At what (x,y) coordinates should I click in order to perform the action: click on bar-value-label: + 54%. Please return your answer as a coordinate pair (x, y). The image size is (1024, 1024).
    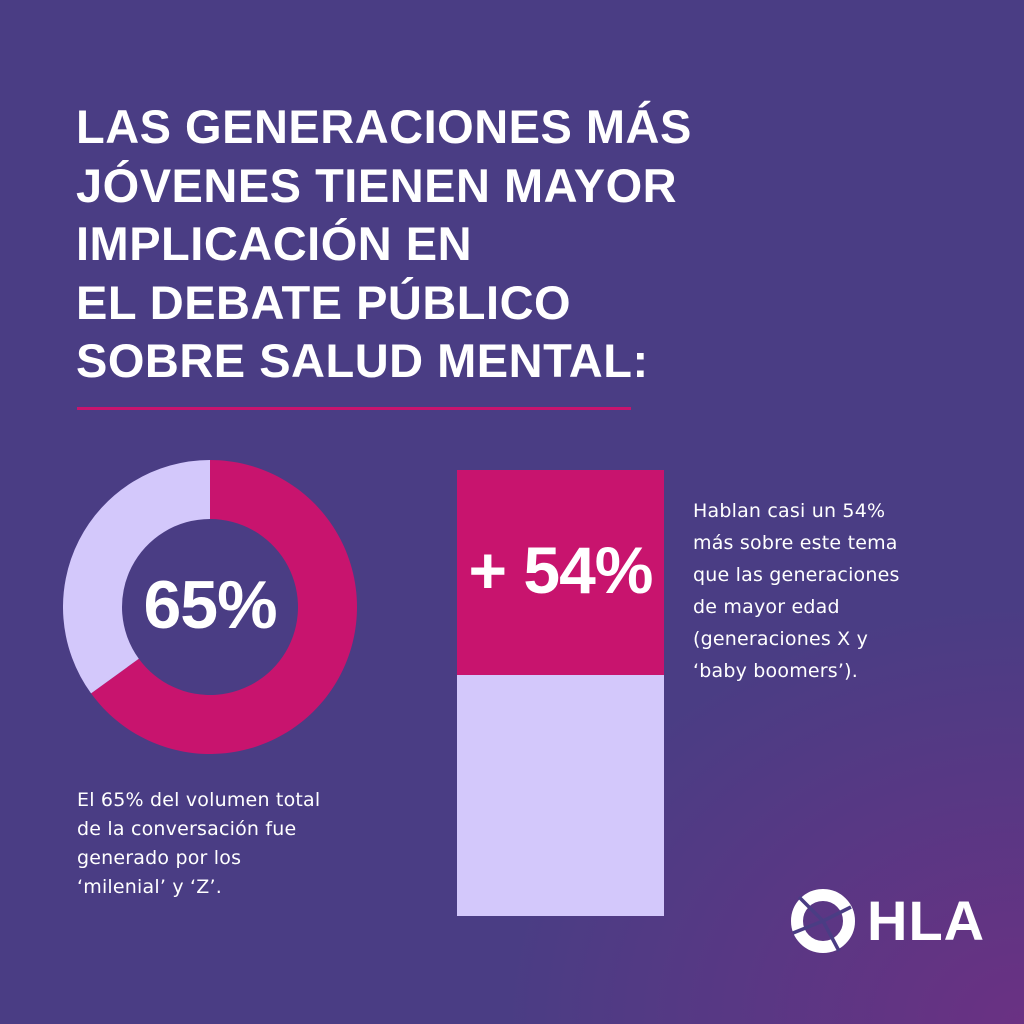
    Looking at the image, I should click on (561, 570).